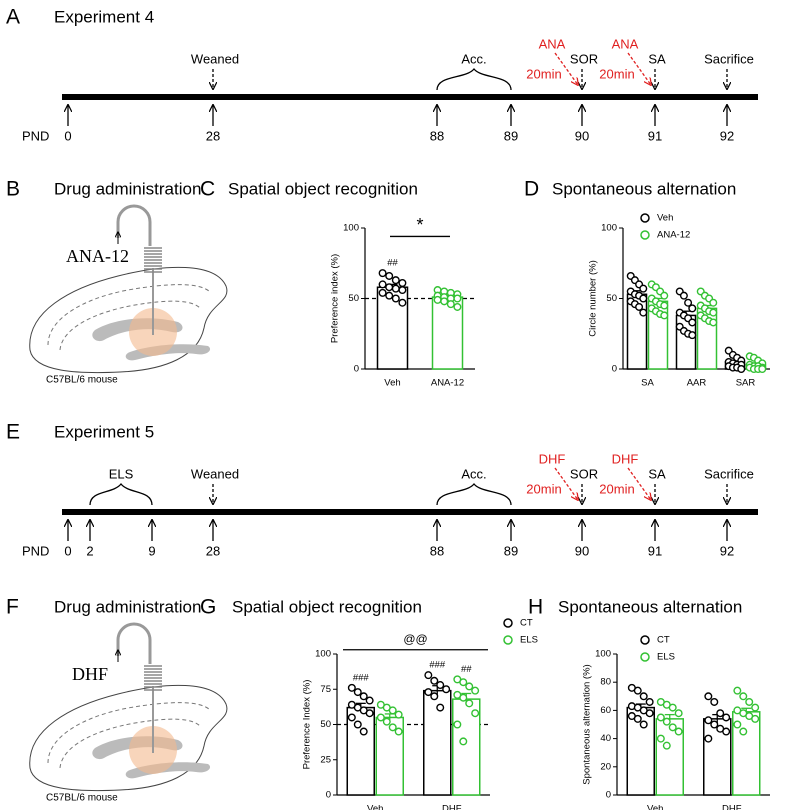  Describe the element at coordinates (35, 550) in the screenshot. I see `axis-label: PND` at that location.